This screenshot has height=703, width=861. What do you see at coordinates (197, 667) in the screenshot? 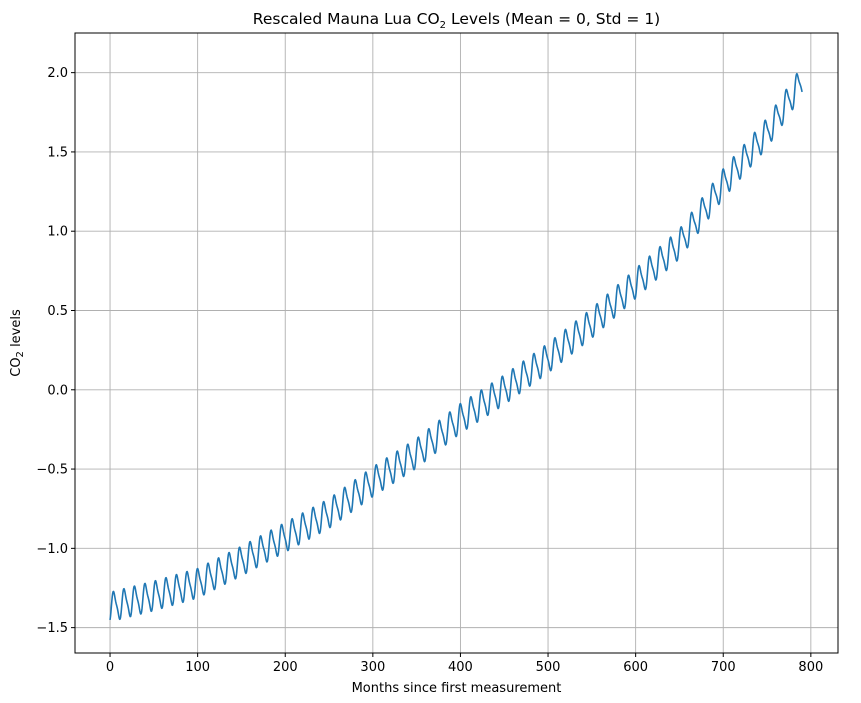
I see `x-tick-label: 100` at bounding box center [197, 667].